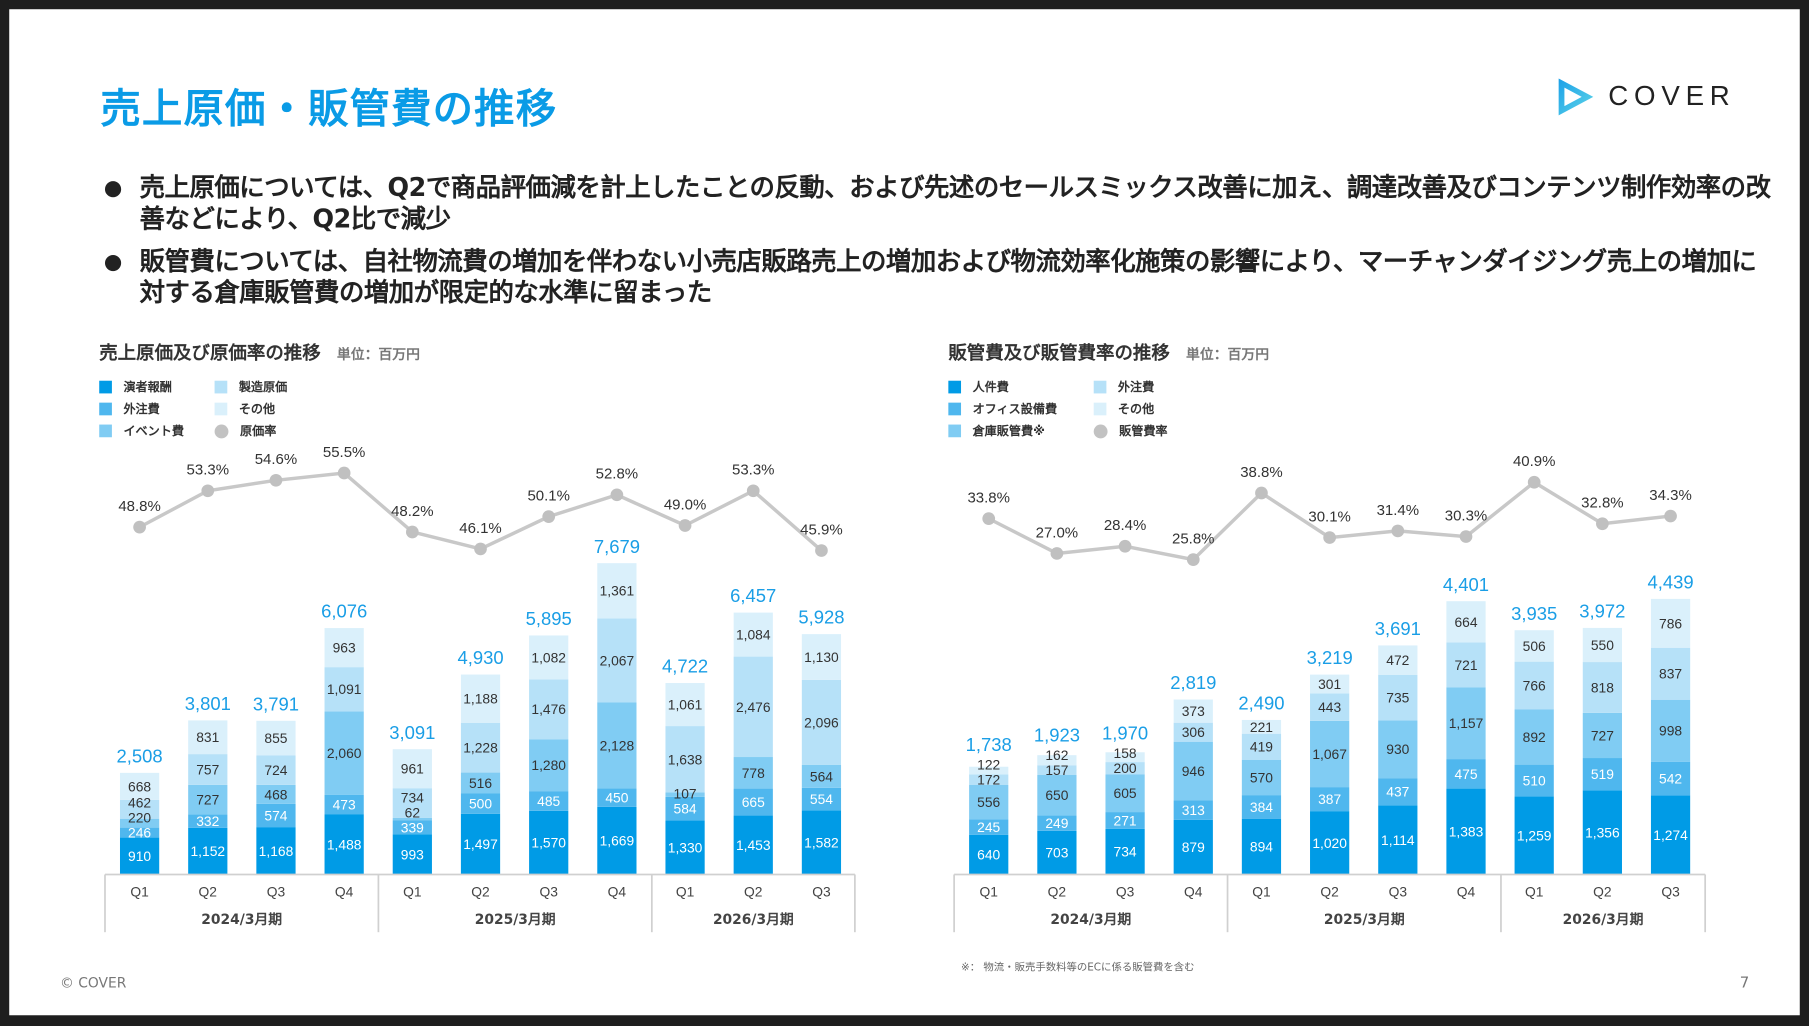 Image resolution: width=1809 pixels, height=1026 pixels. Describe the element at coordinates (1534, 685) in the screenshot. I see `segment-label: 766` at that location.